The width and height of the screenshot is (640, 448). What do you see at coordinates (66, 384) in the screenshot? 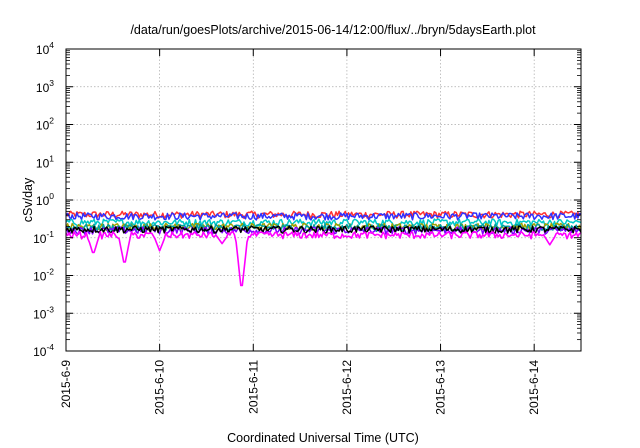
I see `x-tick-label: 2015-6-9` at bounding box center [66, 384].